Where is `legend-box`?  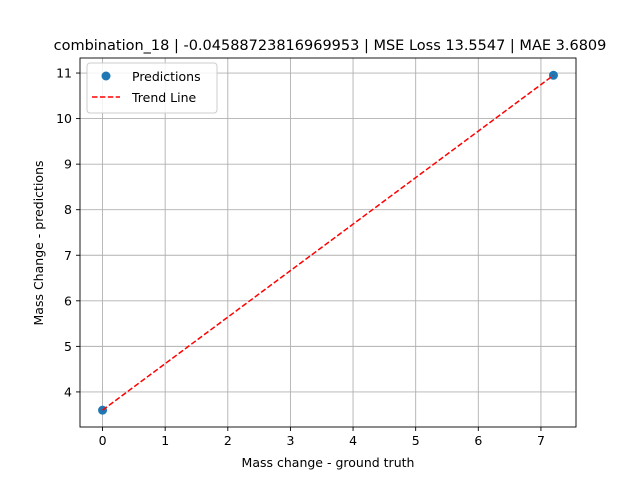
legend-box is located at coordinates (152, 88).